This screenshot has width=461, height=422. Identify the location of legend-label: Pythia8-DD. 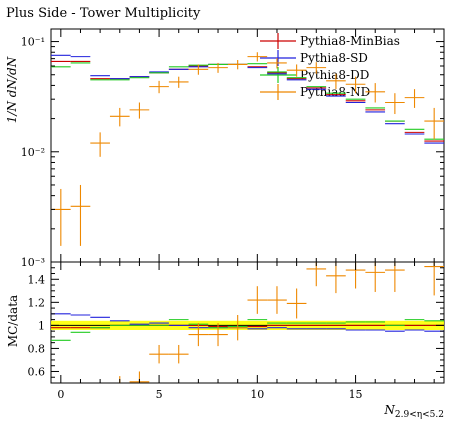
(334, 75).